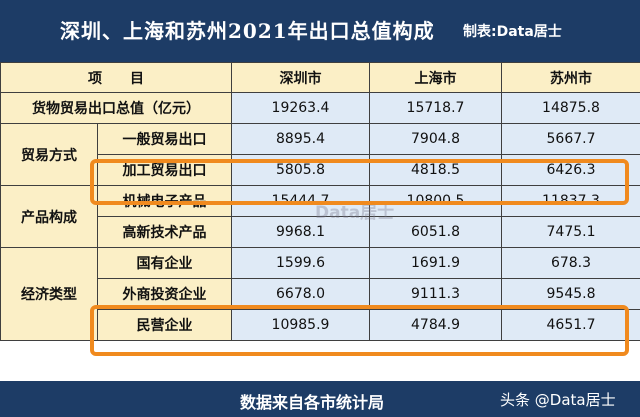 This screenshot has height=417, width=640. Describe the element at coordinates (512, 32) in the screenshot. I see `credit-label: 制表:Data居士` at that location.